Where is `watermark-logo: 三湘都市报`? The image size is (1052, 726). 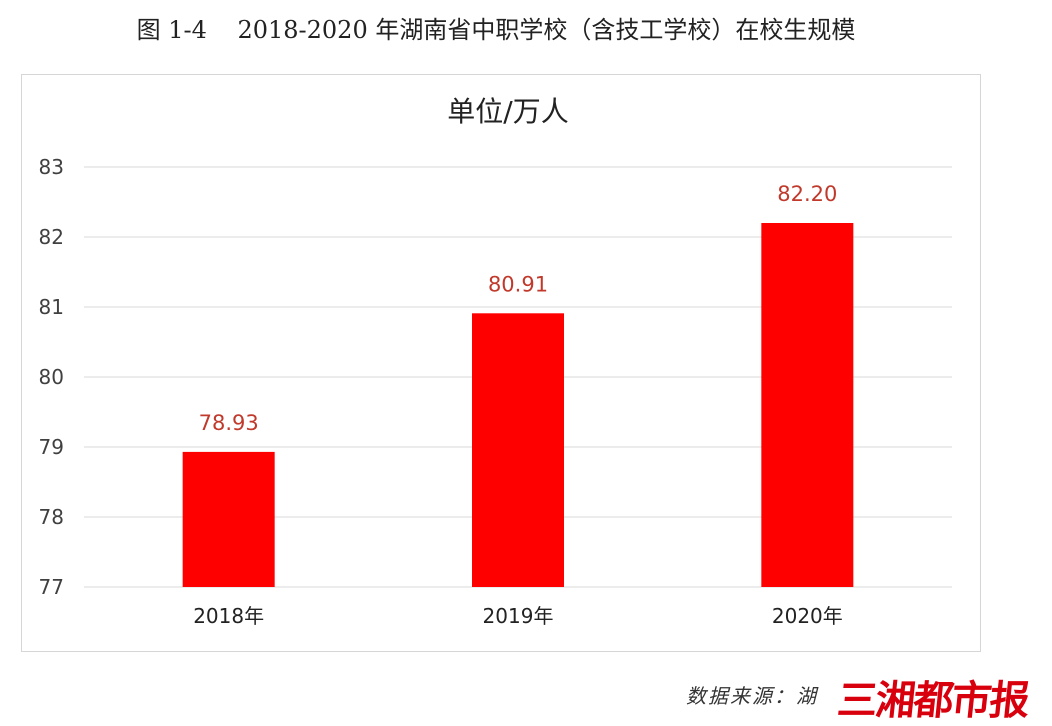 watermark-logo: 三湘都市报 is located at coordinates (932, 701).